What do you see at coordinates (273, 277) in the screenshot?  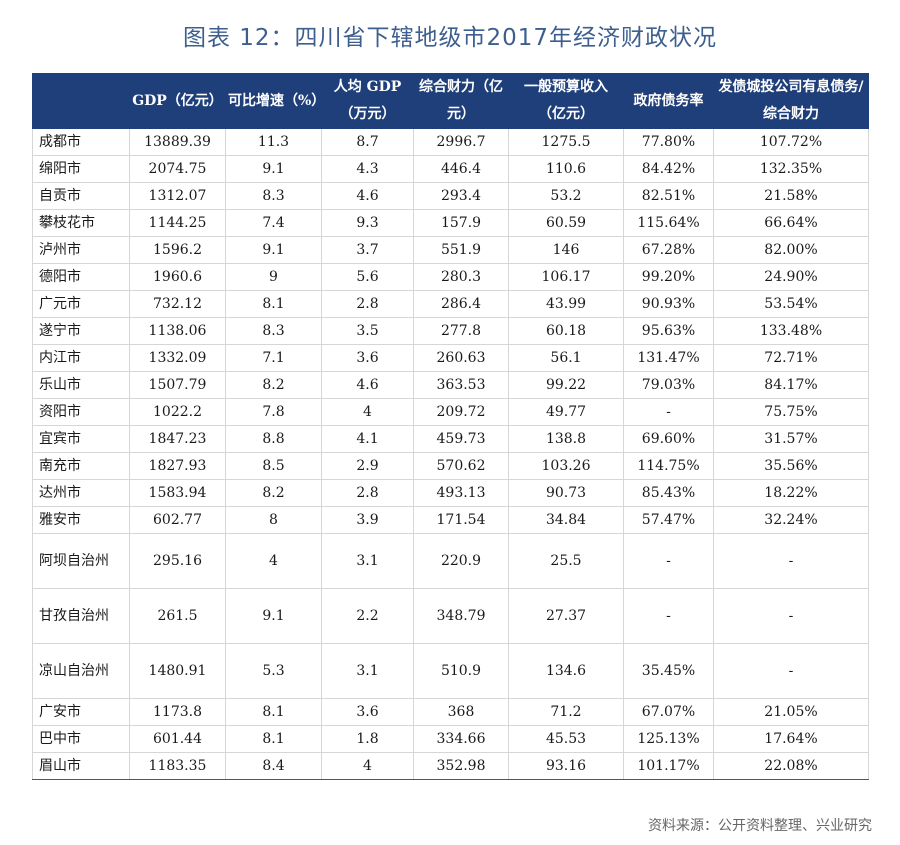 I see `table-cell: 9` at bounding box center [273, 277].